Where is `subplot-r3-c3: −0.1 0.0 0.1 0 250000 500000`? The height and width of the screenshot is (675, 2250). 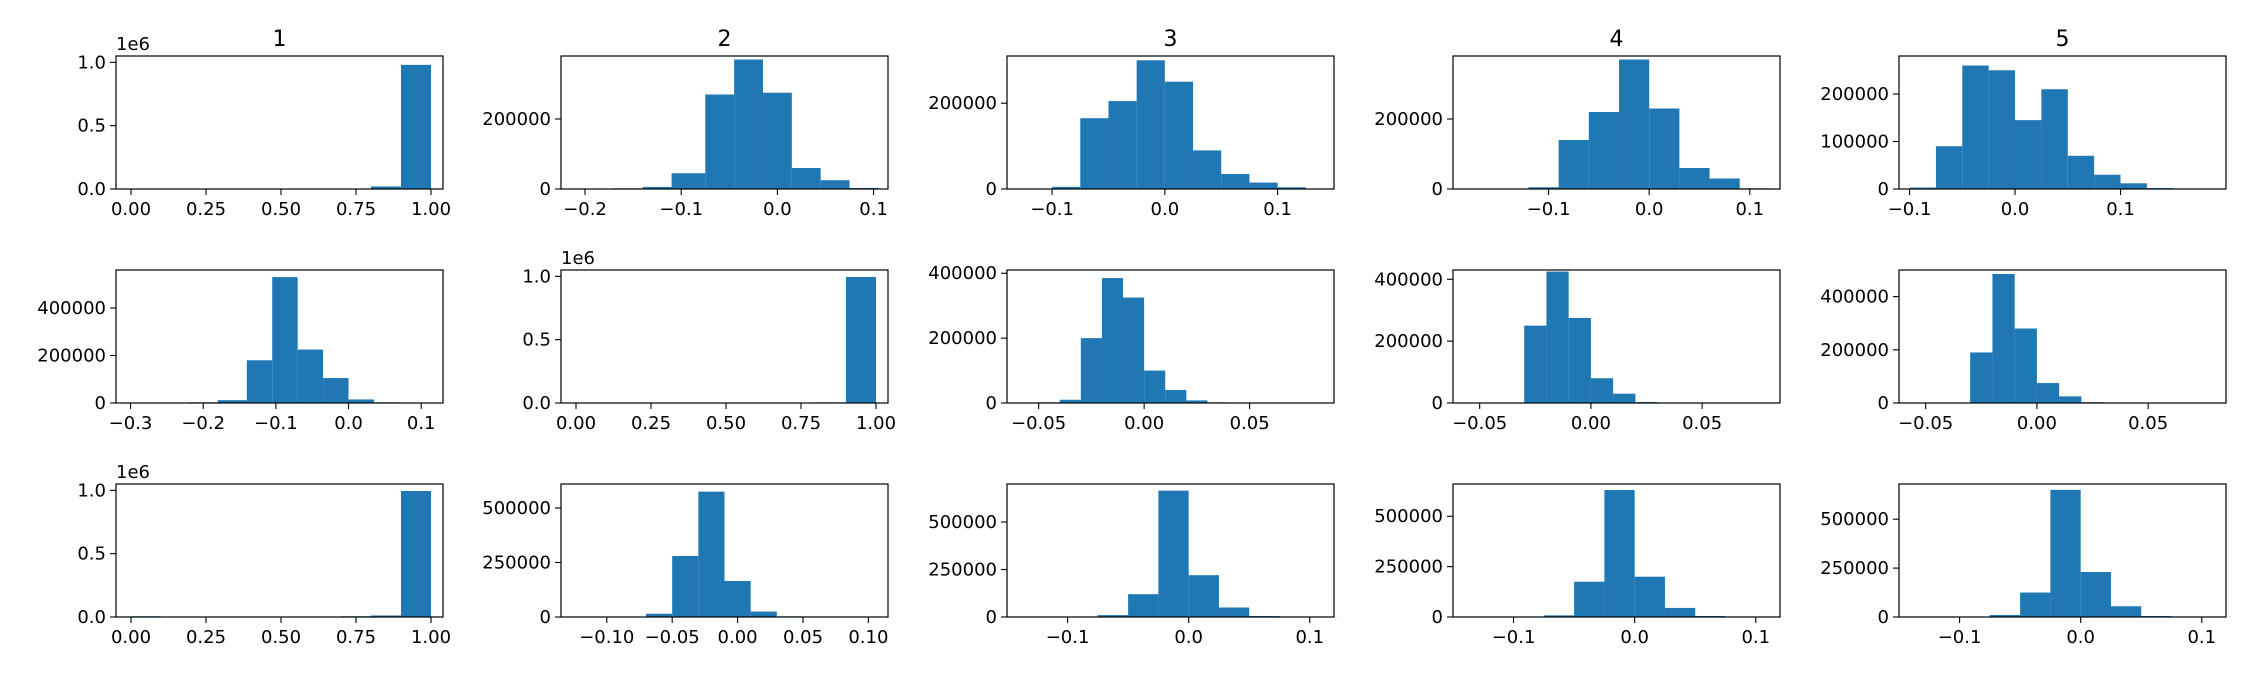 subplot-r3-c3: −0.1 0.0 0.1 0 250000 500000 is located at coordinates (1134, 565).